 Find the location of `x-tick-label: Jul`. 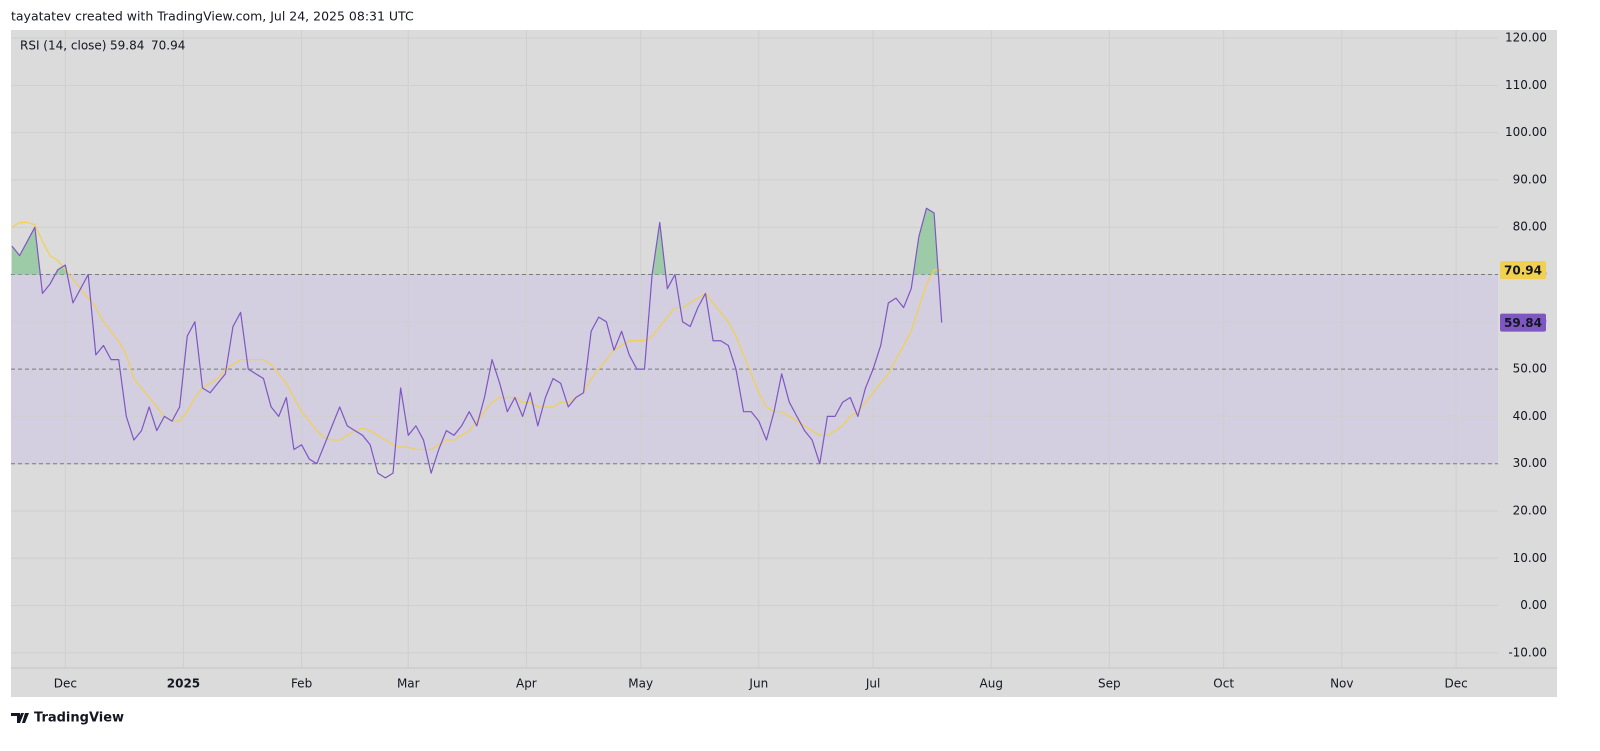

x-tick-label: Jul is located at coordinates (872, 684).